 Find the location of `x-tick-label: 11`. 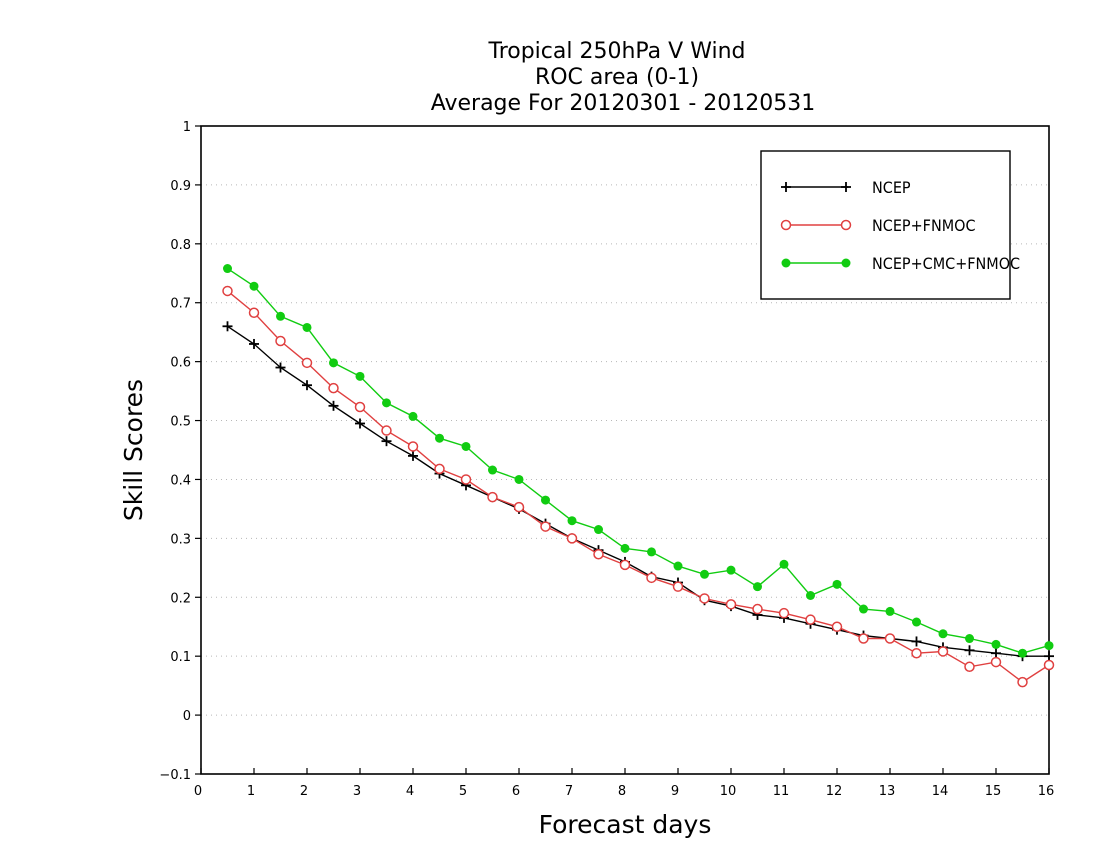

x-tick-label: 11 is located at coordinates (781, 791).